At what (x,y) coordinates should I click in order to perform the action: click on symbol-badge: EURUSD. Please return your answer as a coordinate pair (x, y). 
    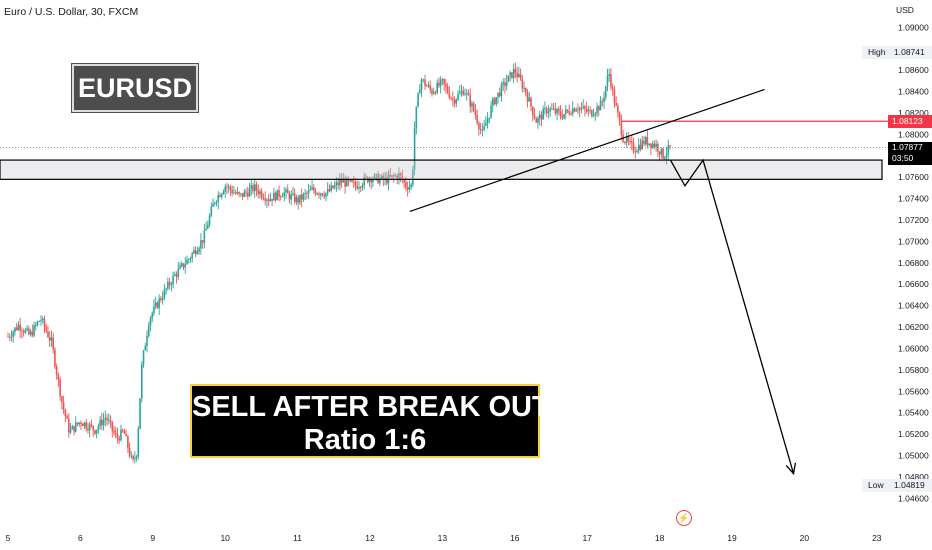
    Looking at the image, I should click on (135, 88).